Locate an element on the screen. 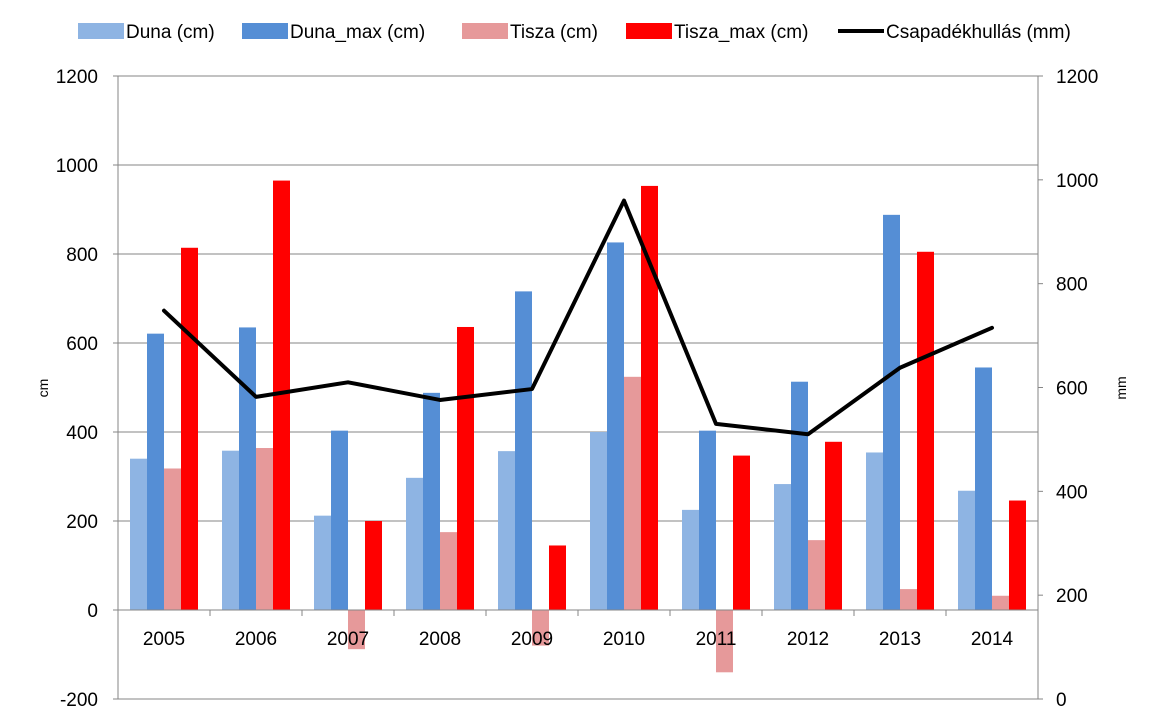  right-tick-label: 1000 is located at coordinates (1077, 181).